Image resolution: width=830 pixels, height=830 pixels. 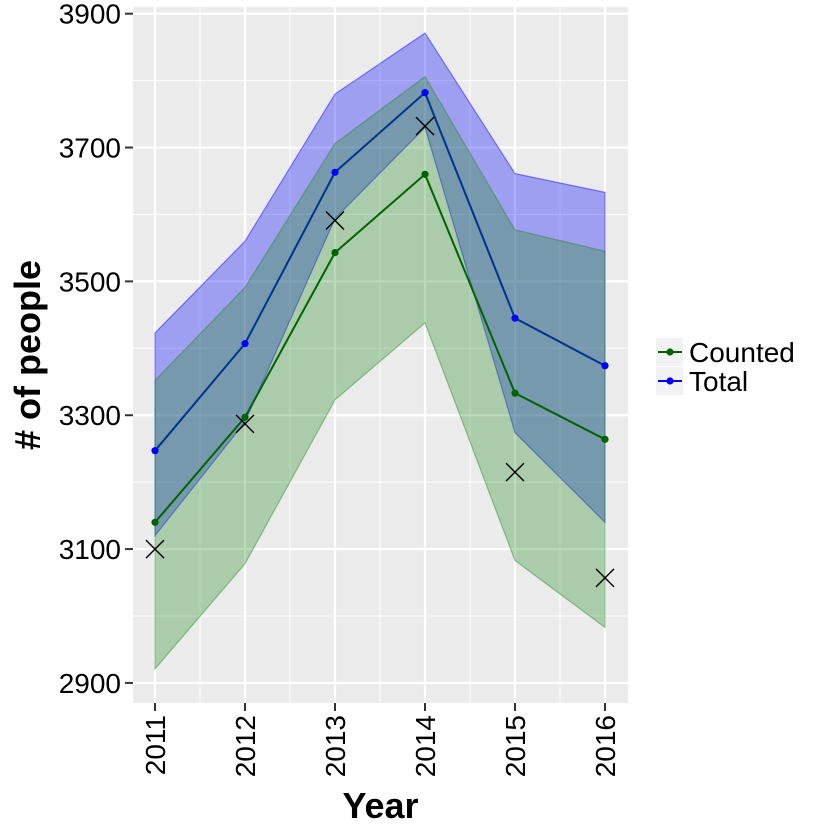 I want to click on y-tick-label: 3300, so click(x=90, y=415).